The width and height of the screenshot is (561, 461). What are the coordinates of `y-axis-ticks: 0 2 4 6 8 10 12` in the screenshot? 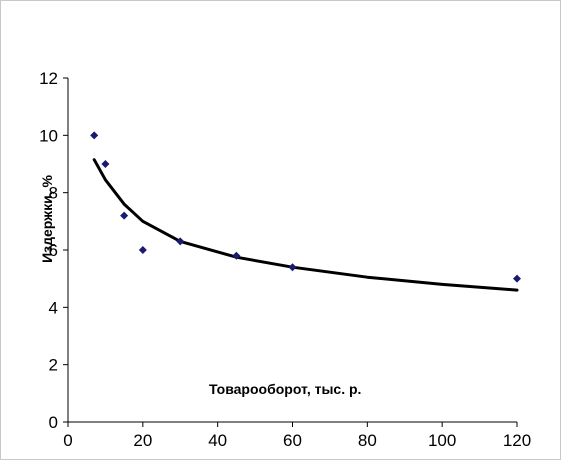 It's located at (53, 250).